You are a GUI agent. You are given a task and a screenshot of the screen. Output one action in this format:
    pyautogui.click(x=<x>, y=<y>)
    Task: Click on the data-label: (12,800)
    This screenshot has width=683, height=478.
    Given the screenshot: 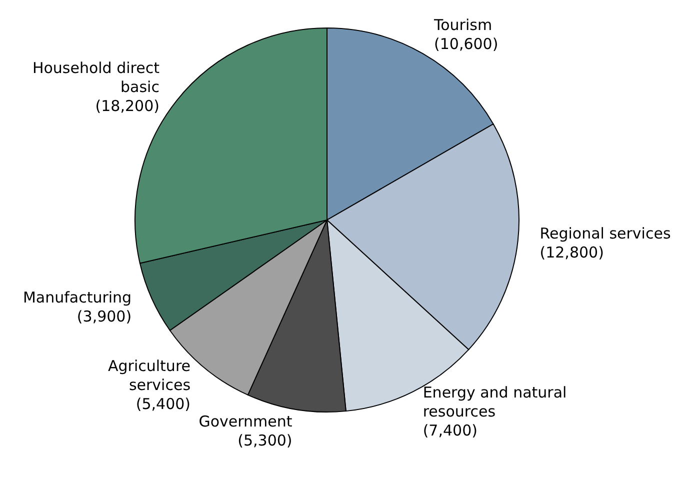 What is the action you would take?
    pyautogui.click(x=572, y=253)
    